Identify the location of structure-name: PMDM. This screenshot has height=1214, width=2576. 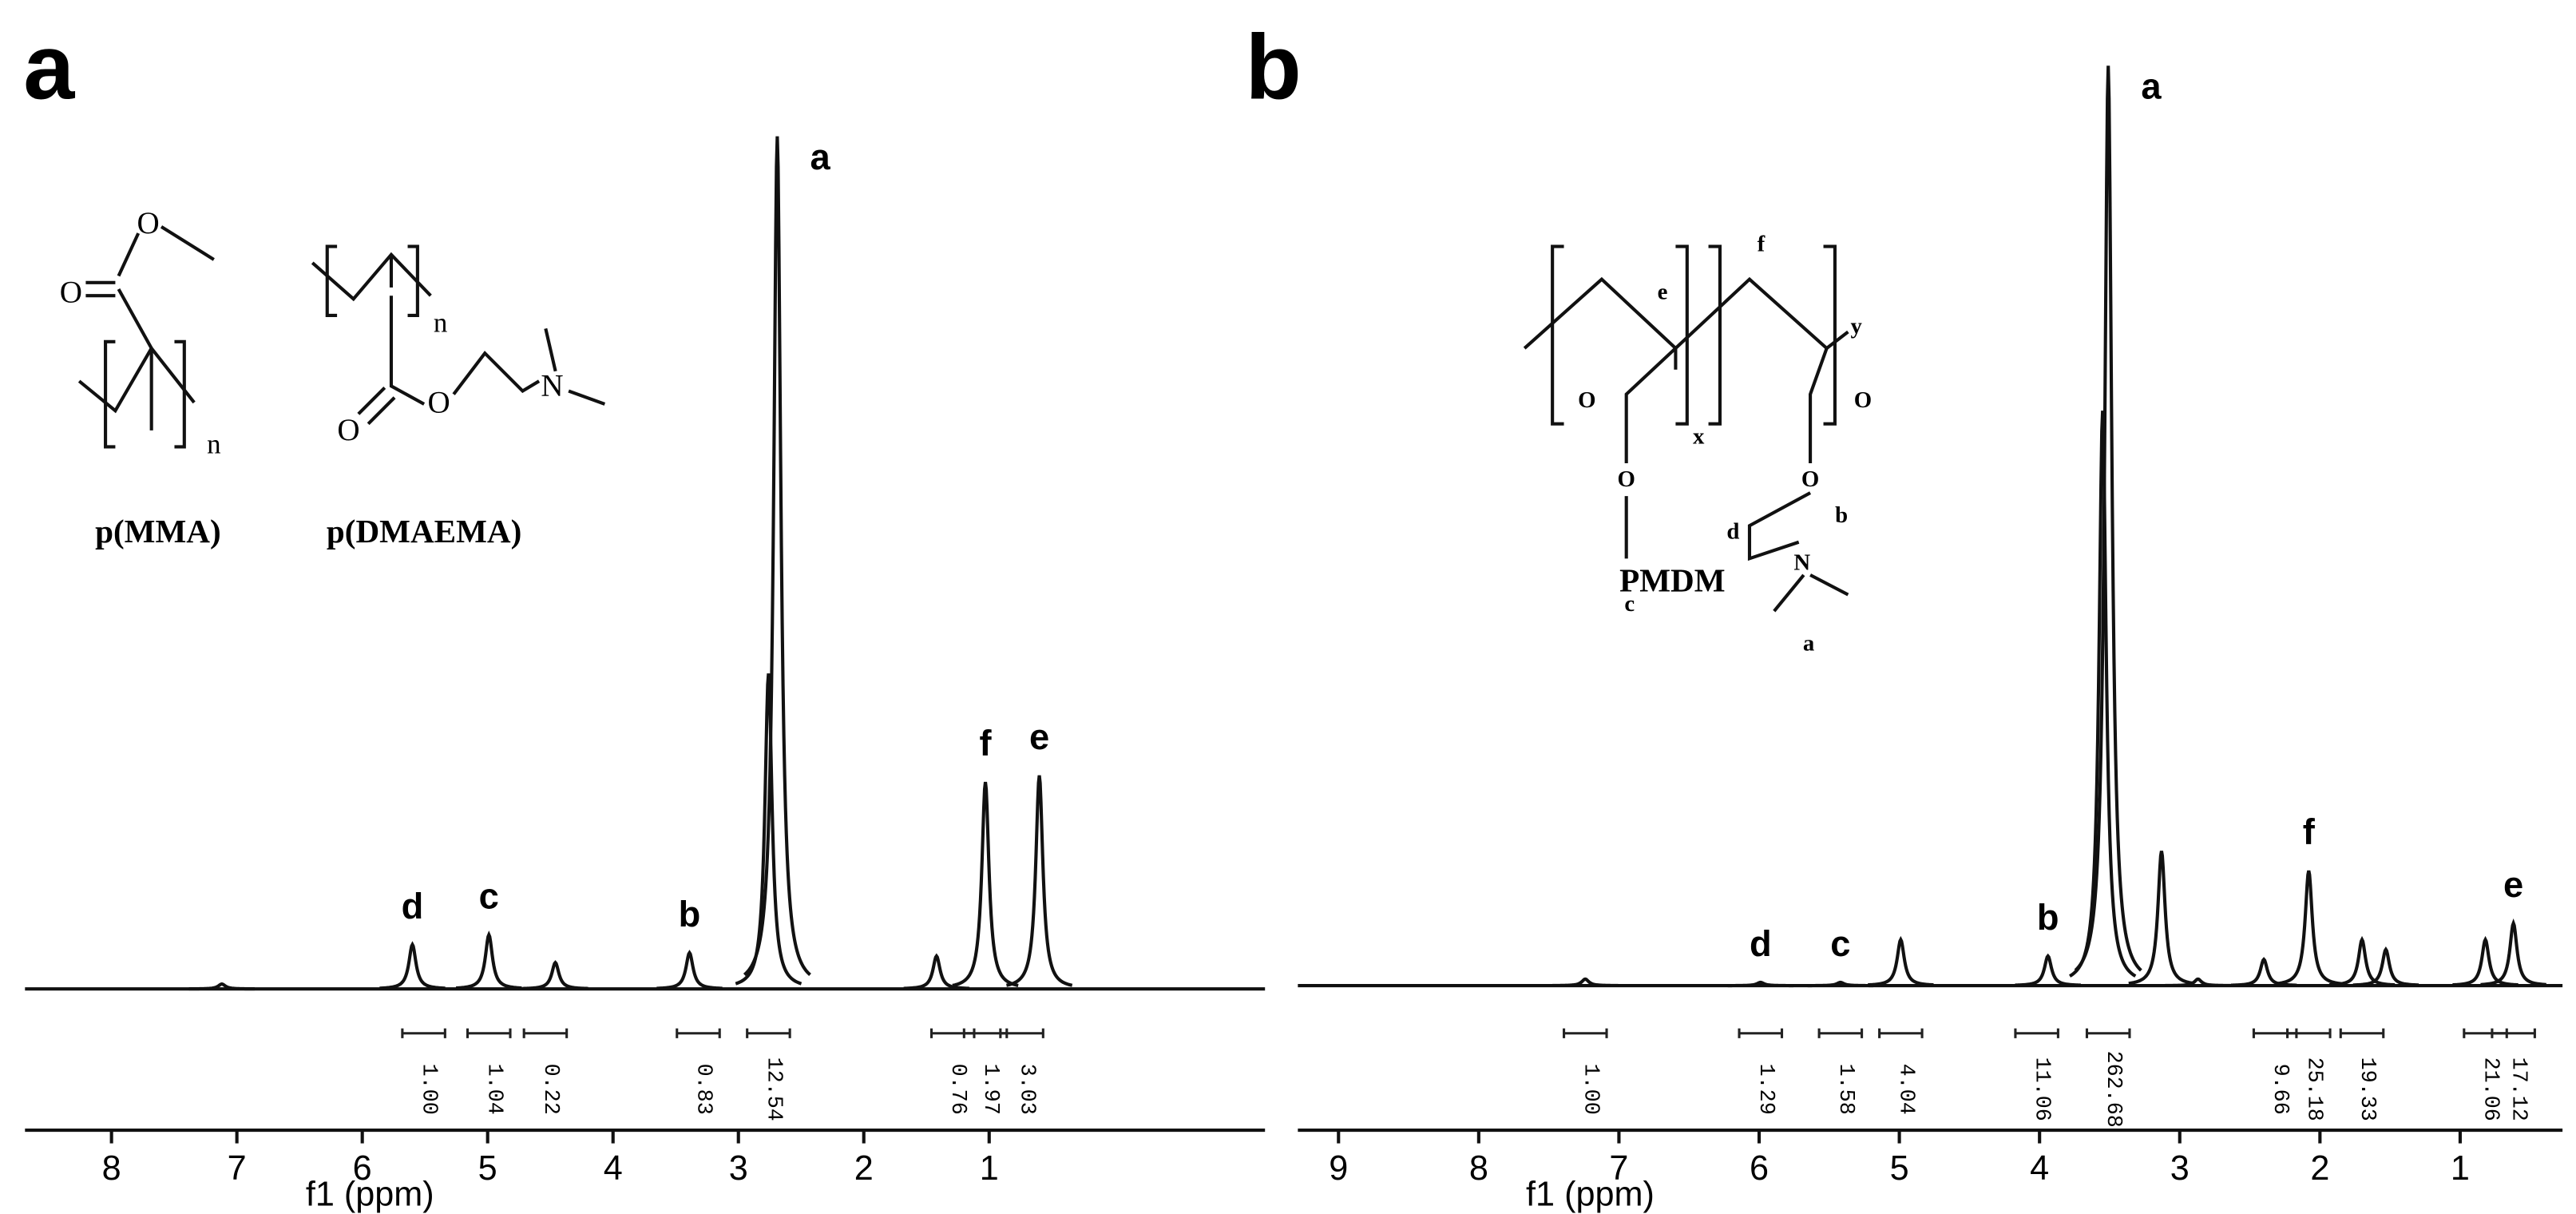
(1672, 579).